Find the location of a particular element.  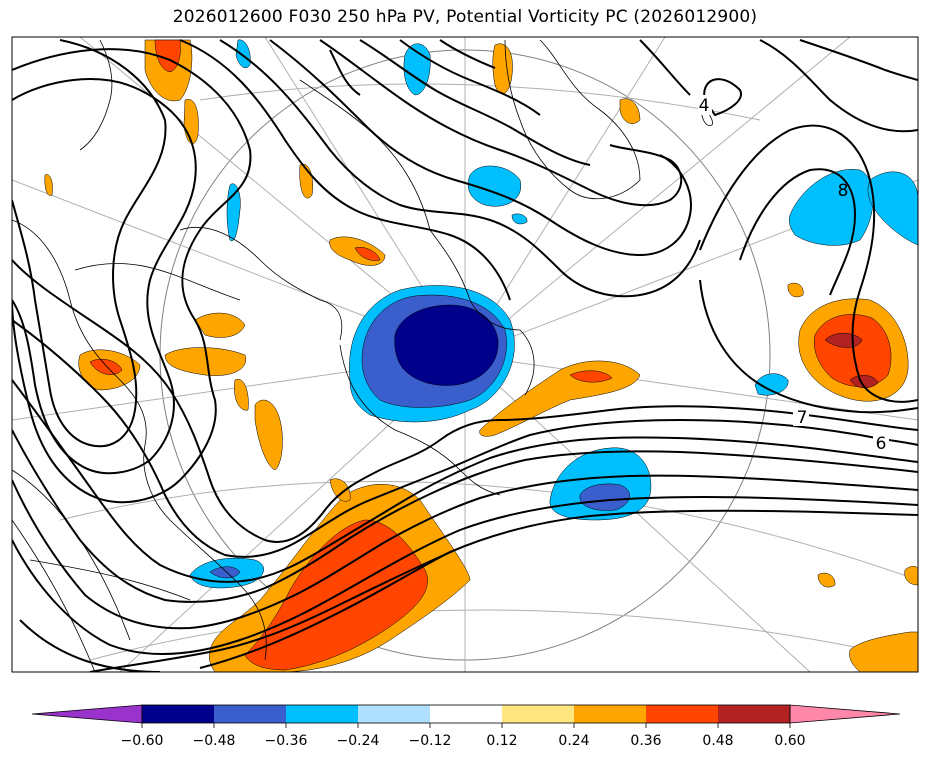

colorbar-tick-label: 0.36 is located at coordinates (645, 741).